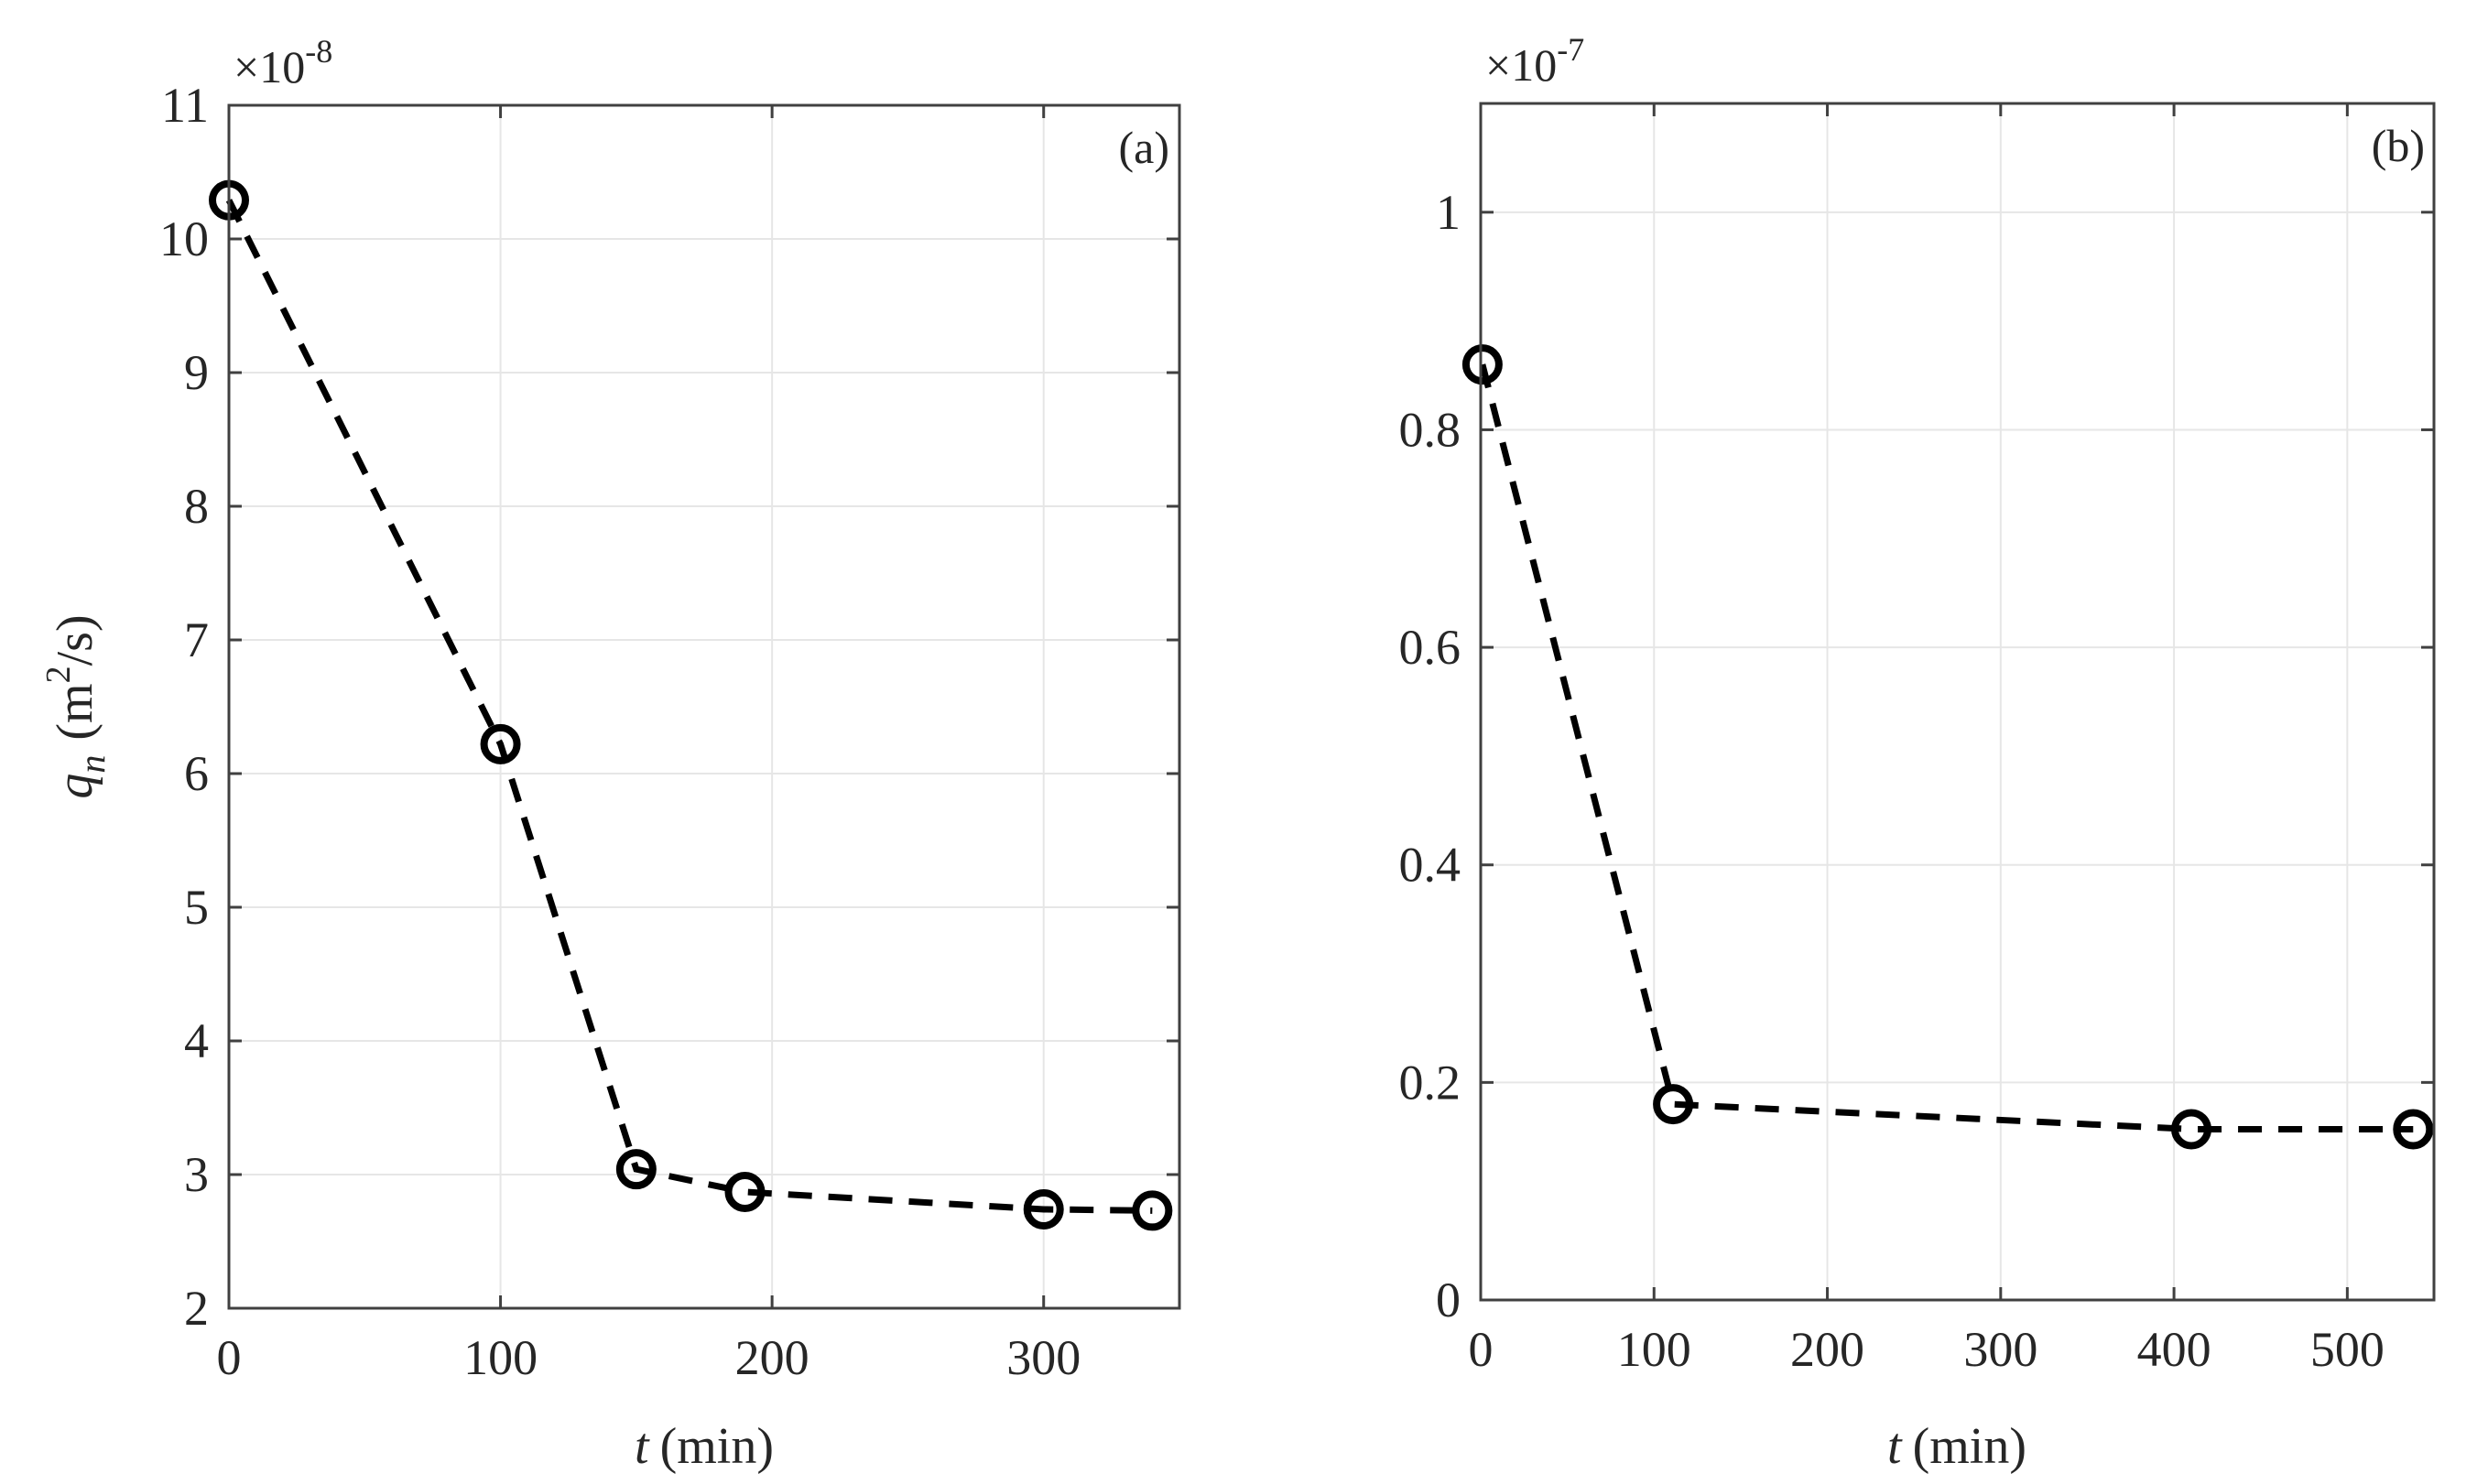 The image size is (2477, 1484). I want to click on y-tick-label: 4, so click(196, 1041).